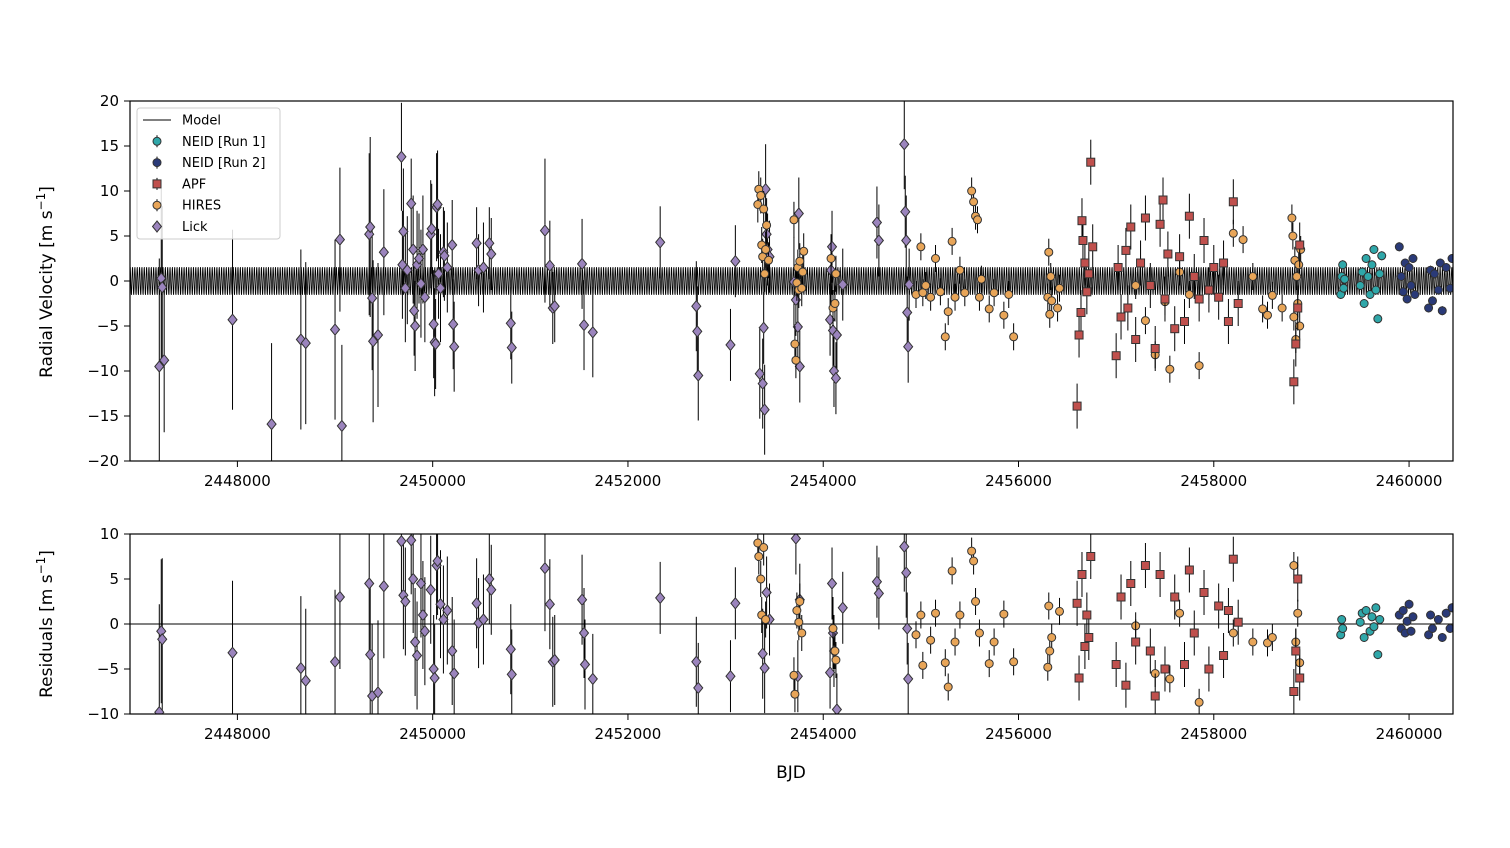 Image resolution: width=1510 pixels, height=848 pixels. I want to click on legend-marker-hires, so click(157, 205).